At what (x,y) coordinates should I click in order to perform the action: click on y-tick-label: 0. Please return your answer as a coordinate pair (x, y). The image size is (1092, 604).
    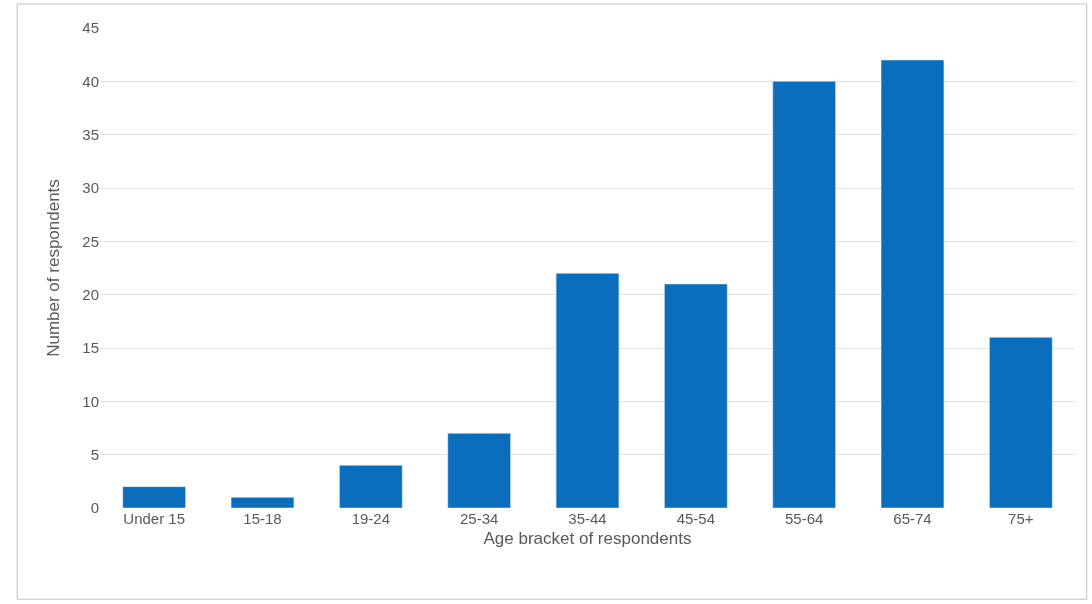
    Looking at the image, I should click on (94, 508).